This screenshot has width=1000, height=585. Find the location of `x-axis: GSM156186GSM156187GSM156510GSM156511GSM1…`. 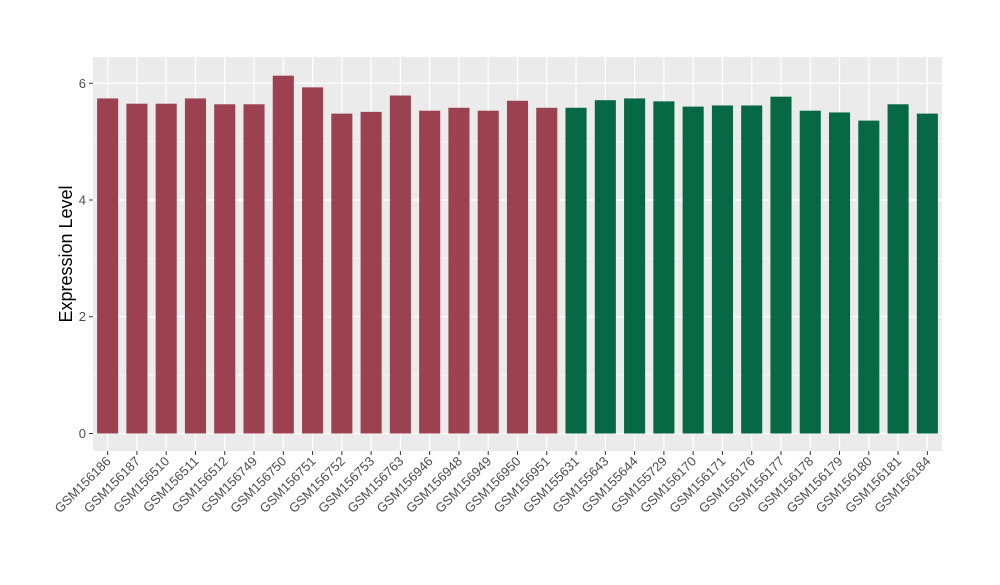

x-axis: GSM156186GSM156187GSM156510GSM156511GSM1… is located at coordinates (492, 483).